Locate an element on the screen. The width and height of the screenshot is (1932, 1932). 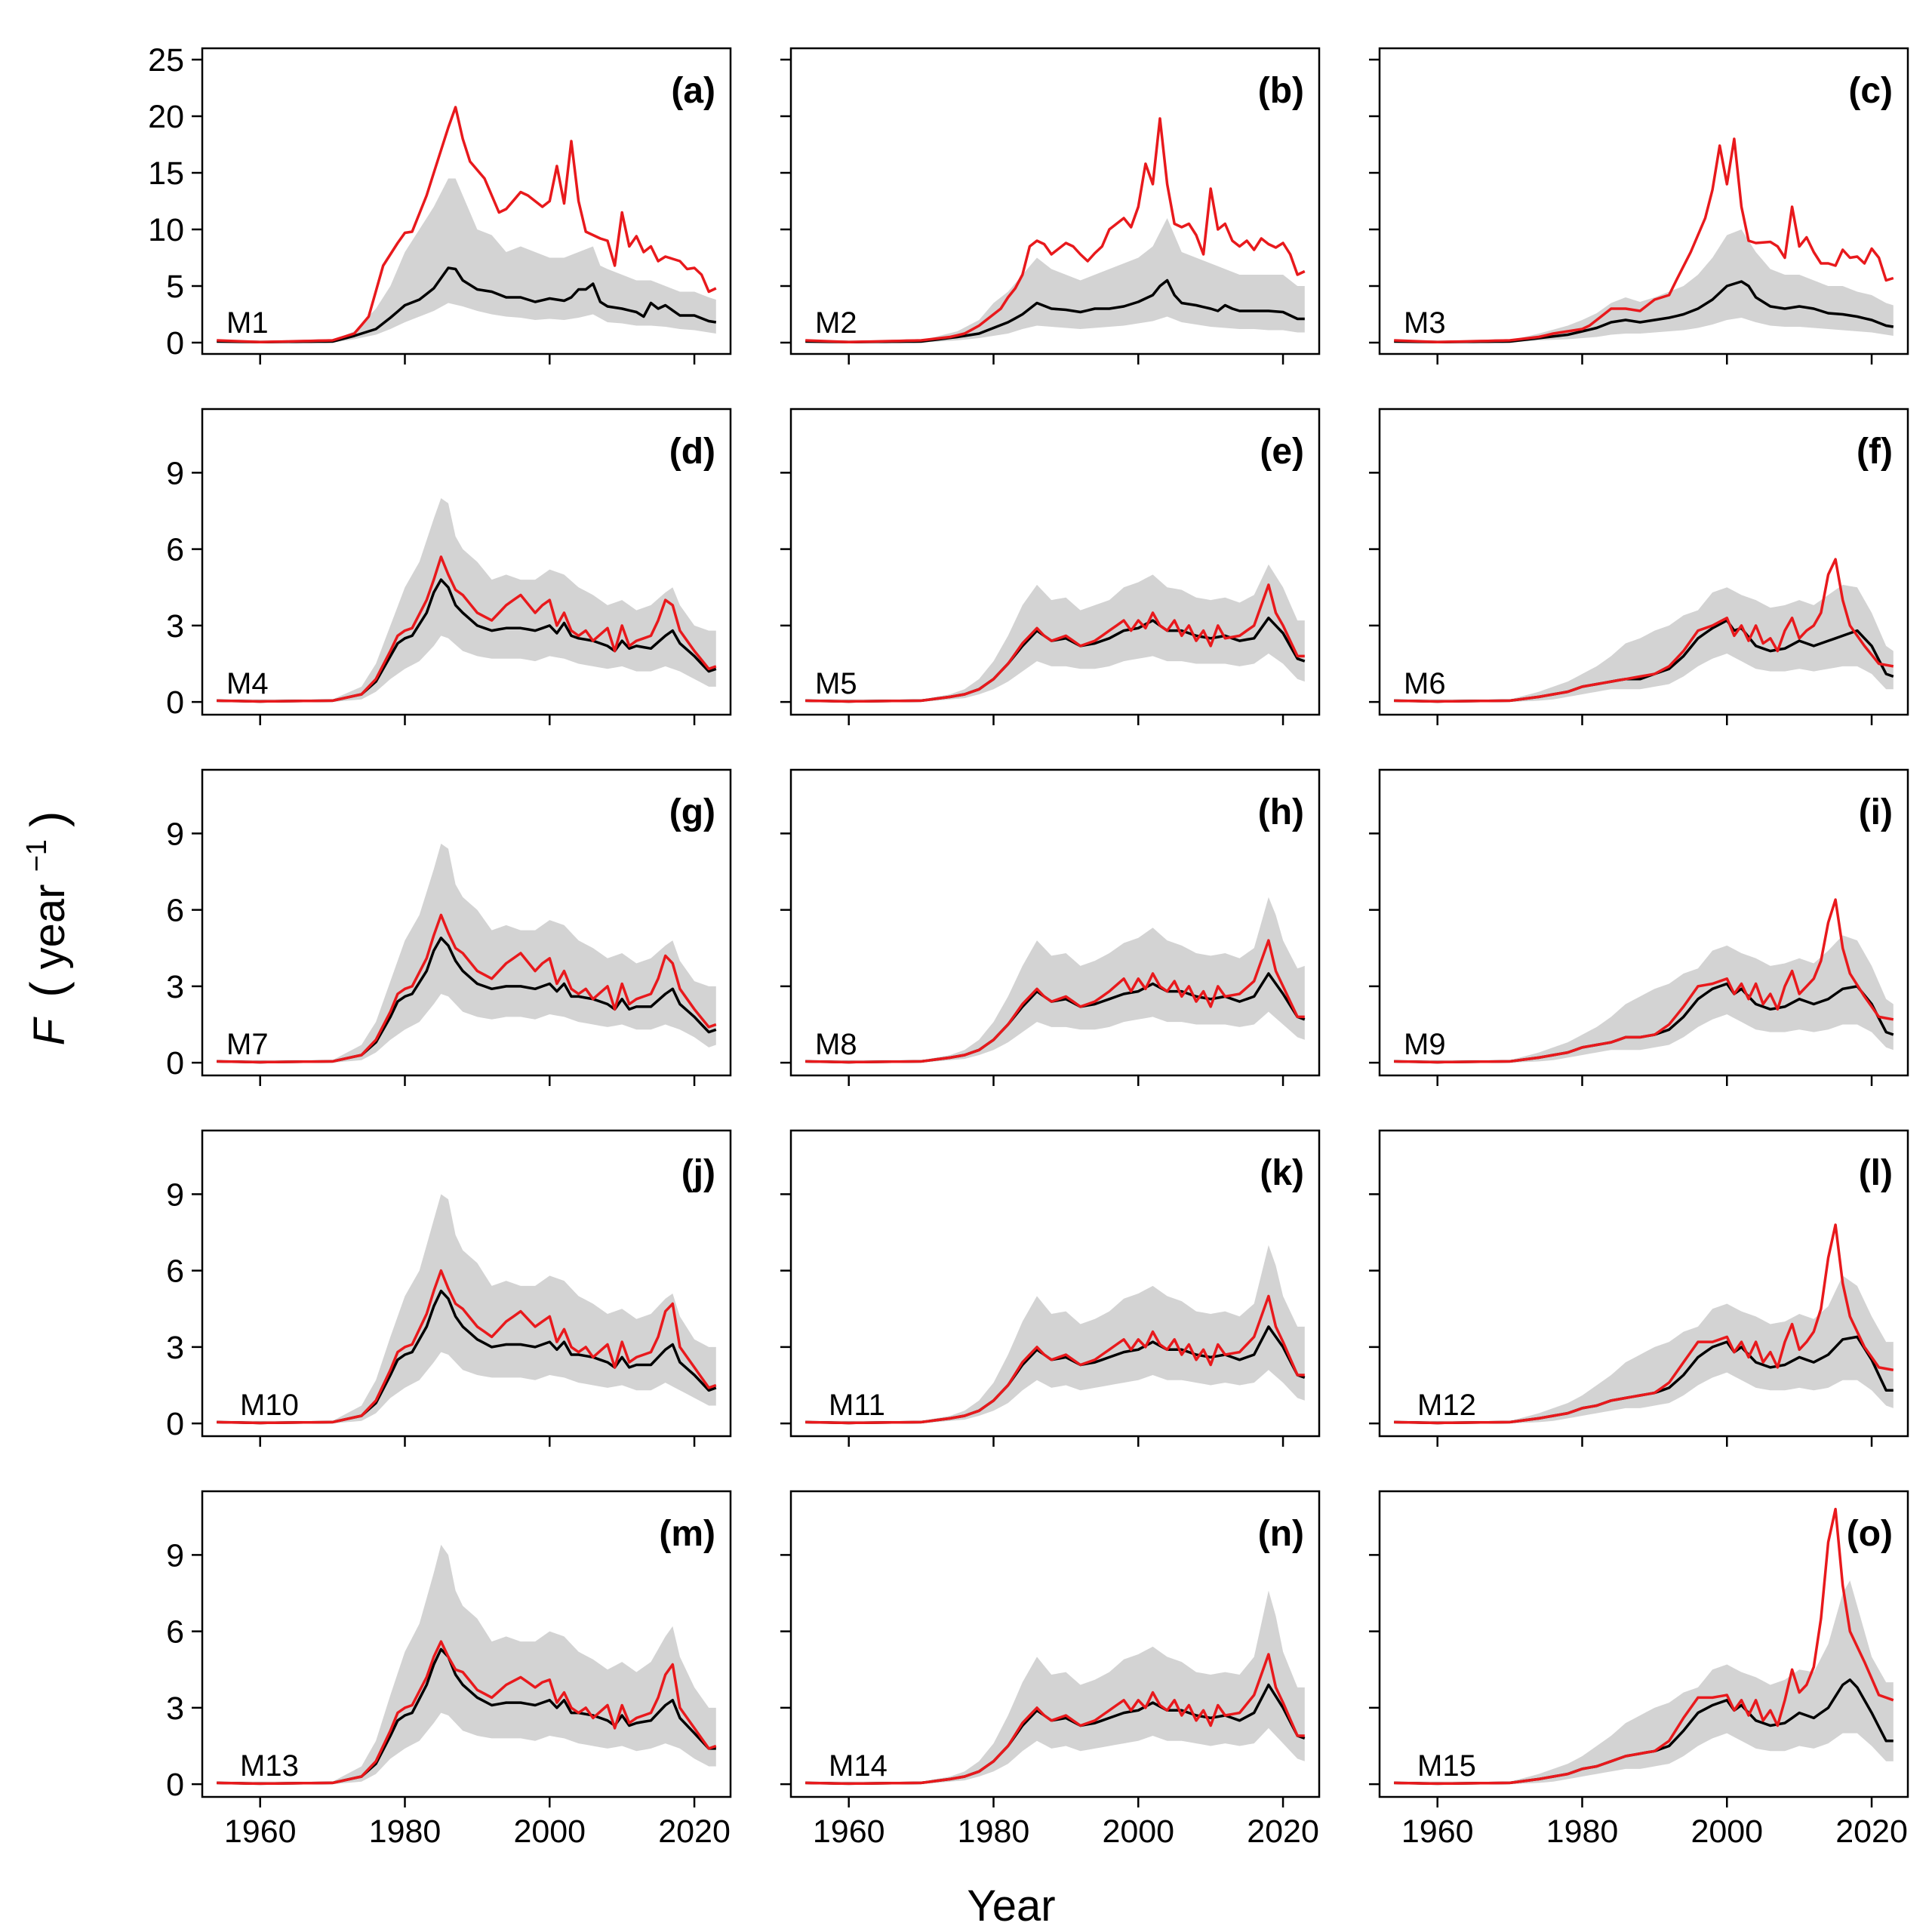
panel-m10: 0 3 6 9 (j) M10 is located at coordinates (449, 1288).